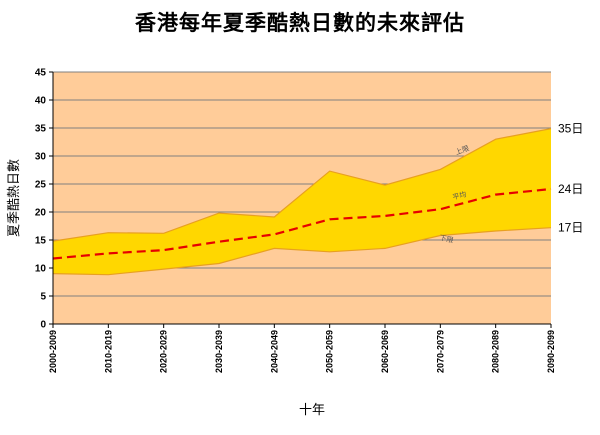 Image resolution: width=600 pixels, height=435 pixels. I want to click on y-tick-label: 35, so click(41, 129).